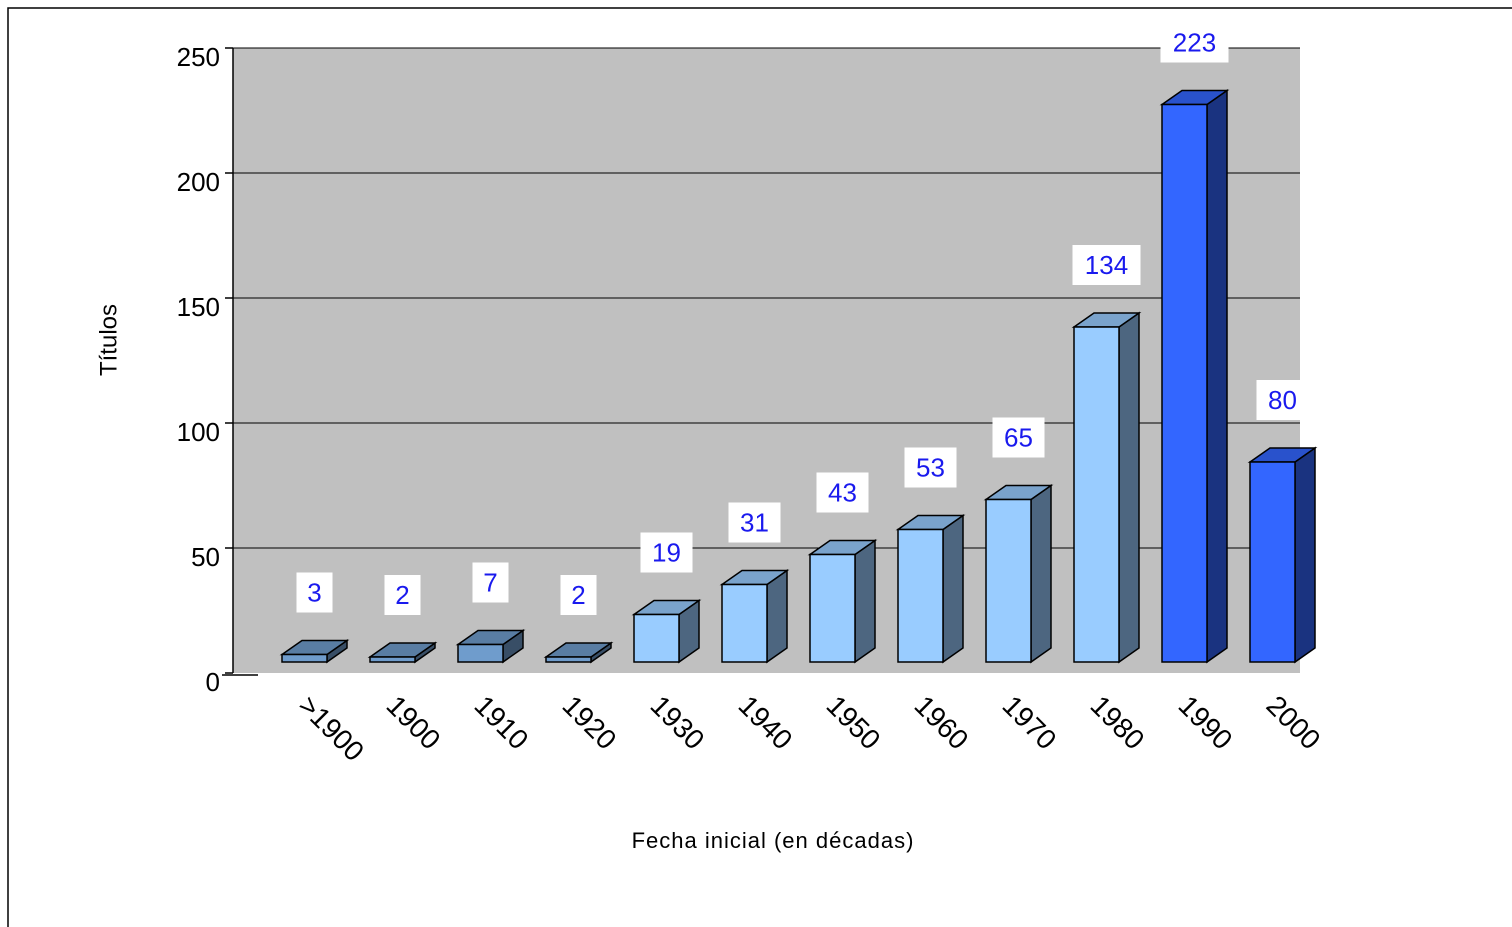 The width and height of the screenshot is (1512, 927). I want to click on value-label: 19, so click(666, 552).